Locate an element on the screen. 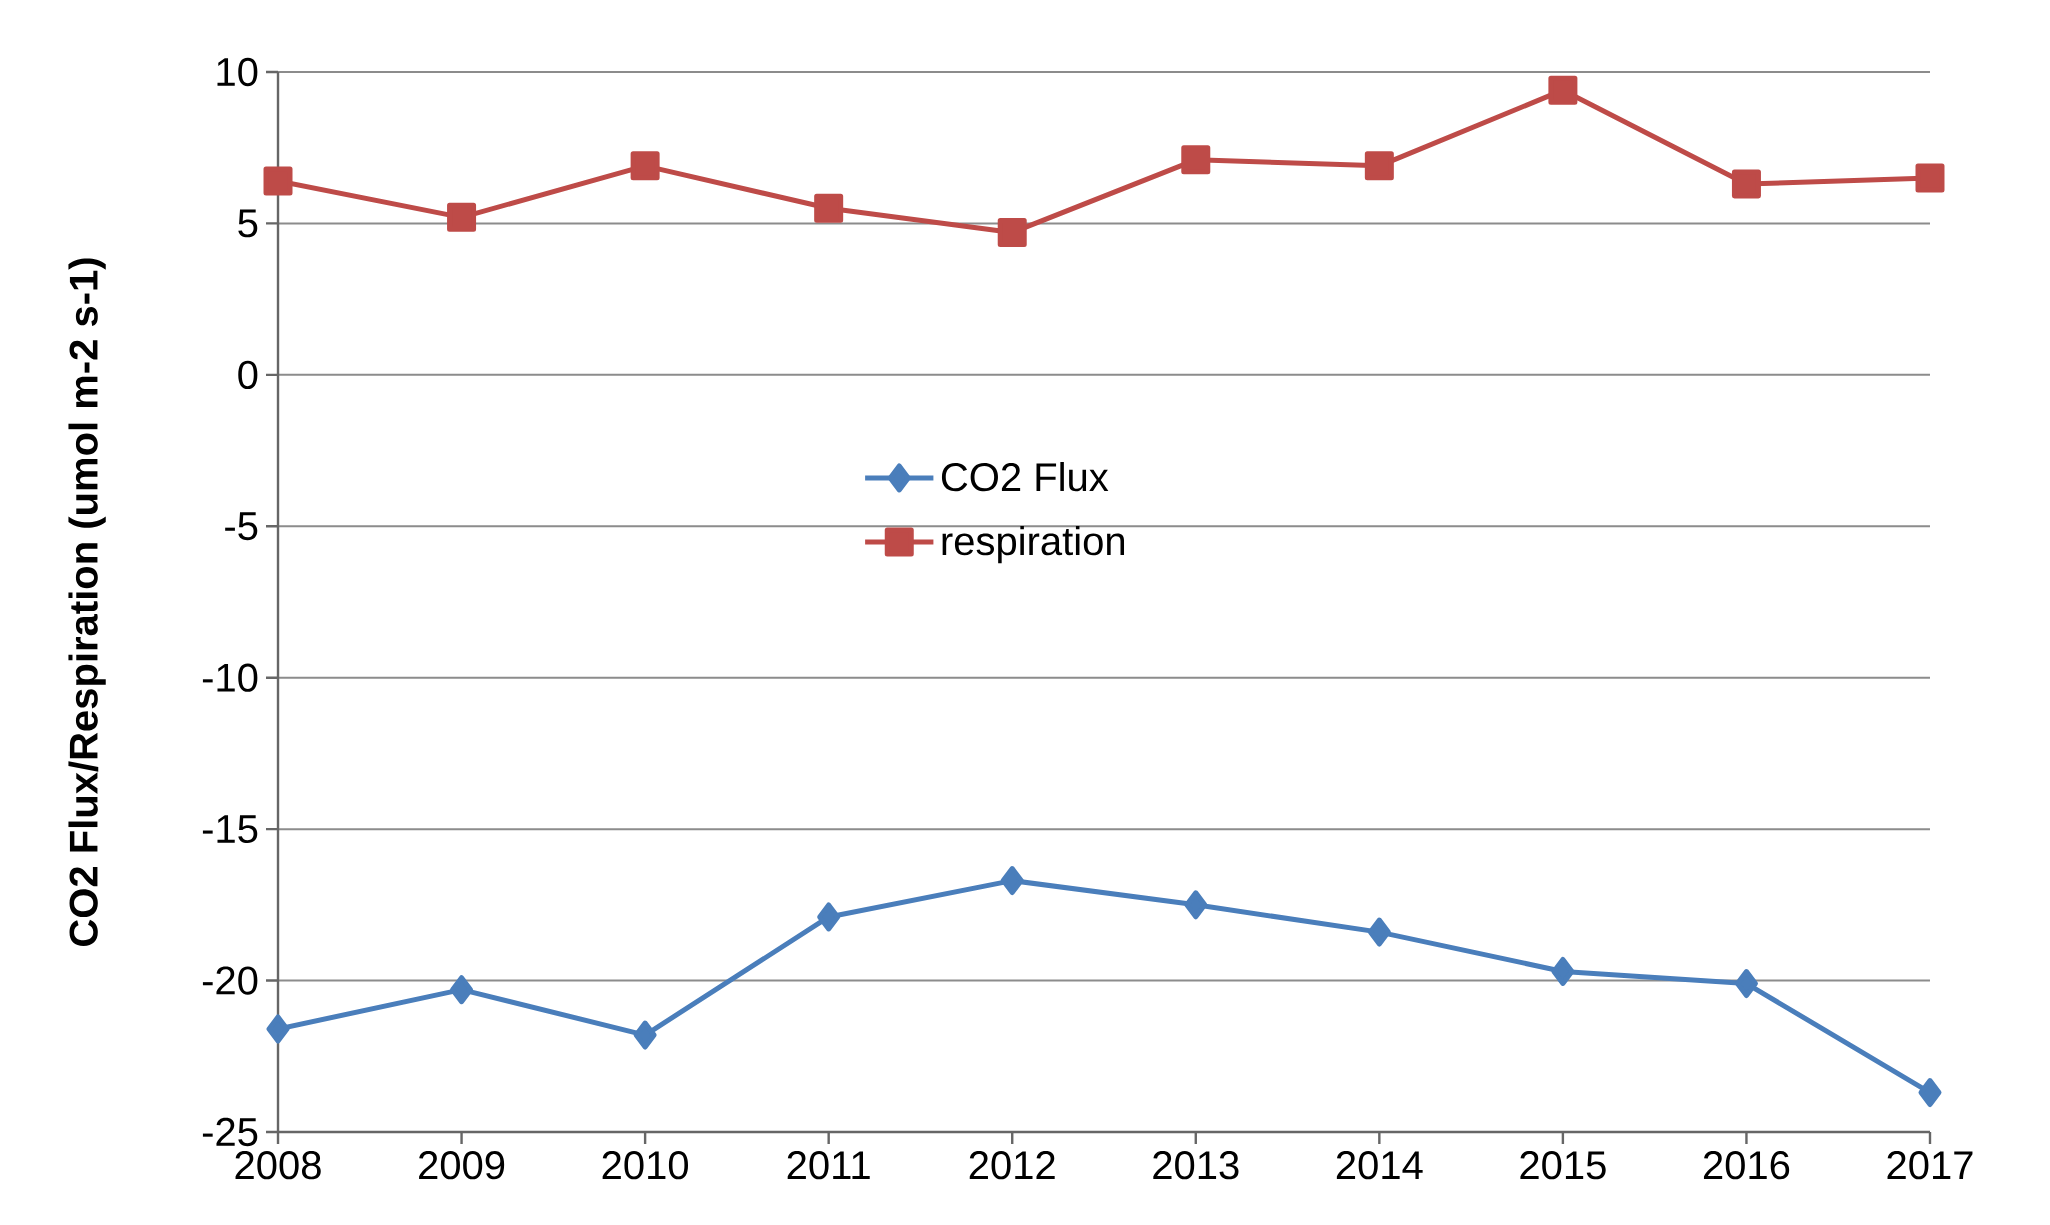 Image resolution: width=2050 pixels, height=1225 pixels. legend-label: CO2 Flux is located at coordinates (1025, 476).